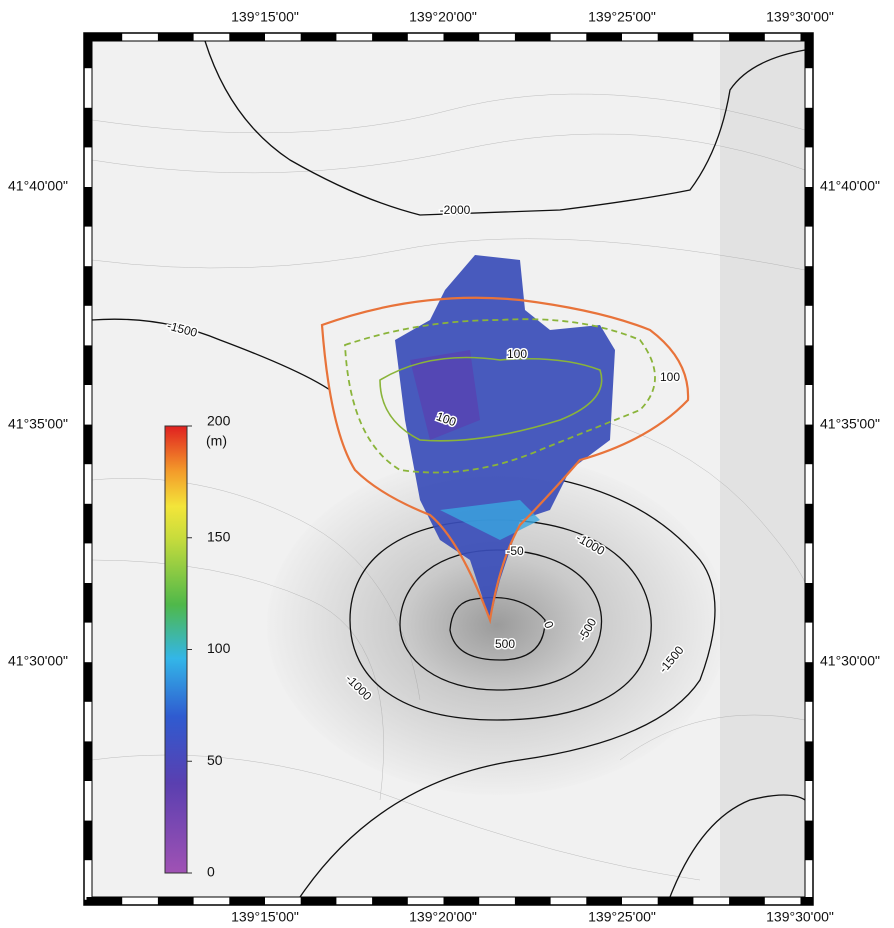  What do you see at coordinates (216, 441) in the screenshot?
I see `colorbar-unit: (m)` at bounding box center [216, 441].